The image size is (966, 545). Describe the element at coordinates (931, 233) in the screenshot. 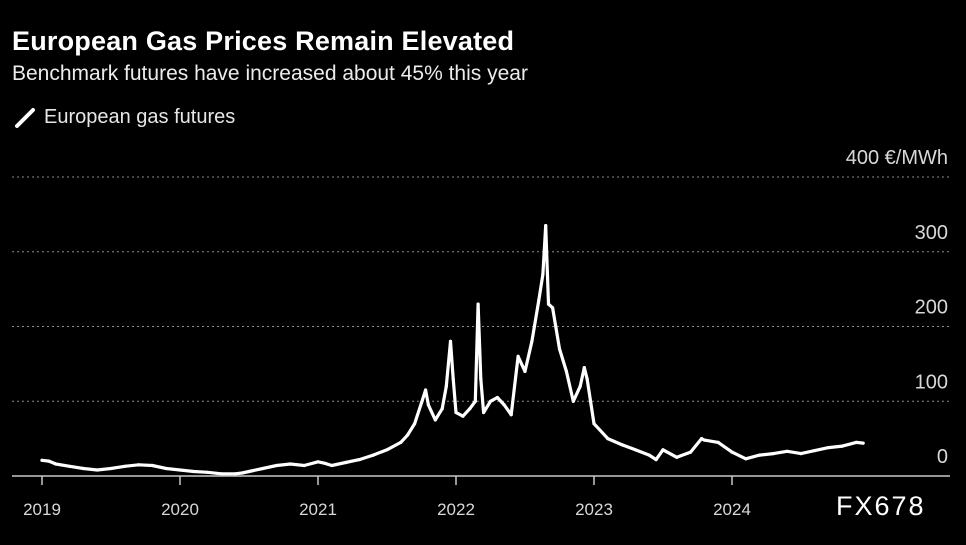

I see `y-tick-label-300: 300` at that location.